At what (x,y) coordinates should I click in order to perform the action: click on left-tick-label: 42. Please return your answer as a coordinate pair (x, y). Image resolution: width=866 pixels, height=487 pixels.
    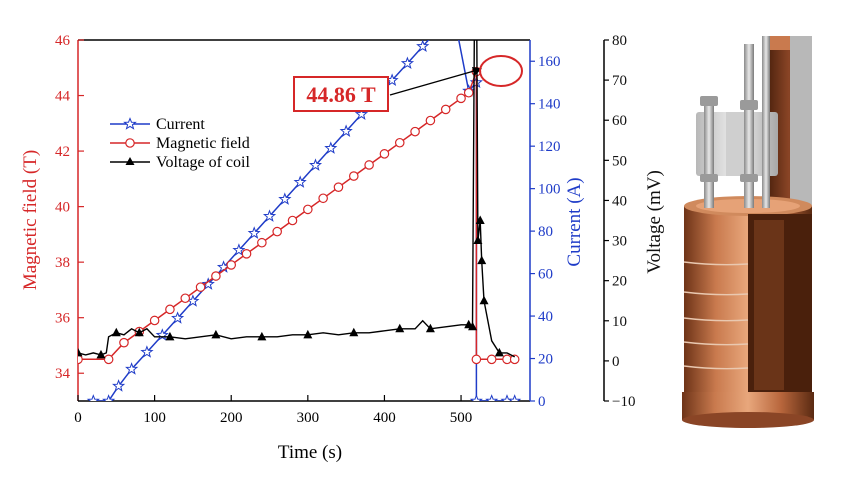
    Looking at the image, I should click on (62, 152).